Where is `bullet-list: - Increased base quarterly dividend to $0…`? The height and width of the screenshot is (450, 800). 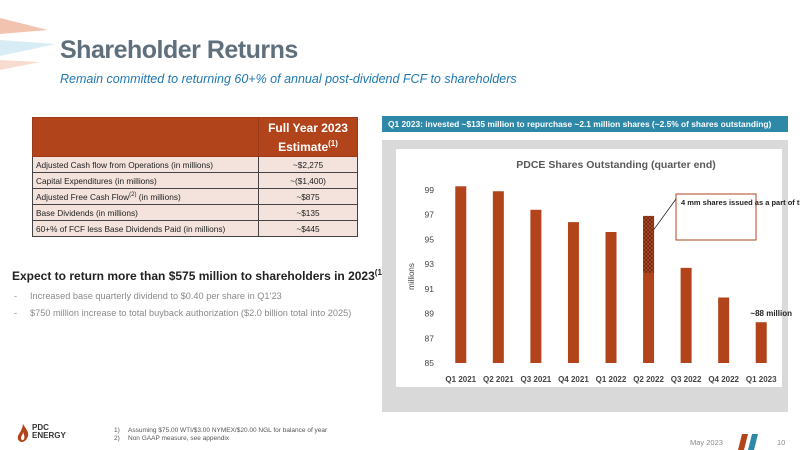 bullet-list: - Increased base quarterly dividend to $0… is located at coordinates (184, 307).